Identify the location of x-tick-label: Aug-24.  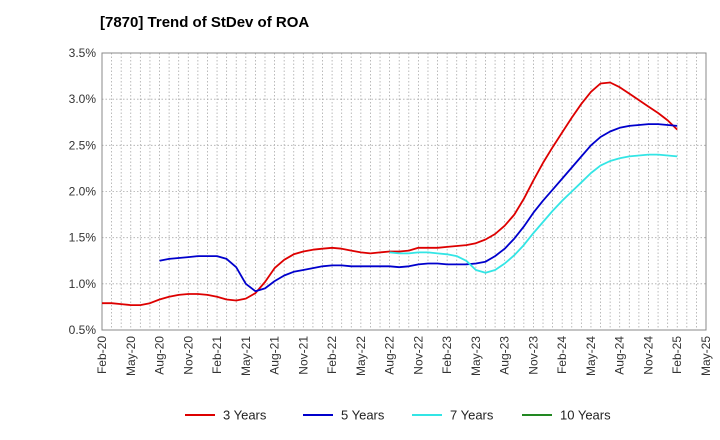
(620, 355).